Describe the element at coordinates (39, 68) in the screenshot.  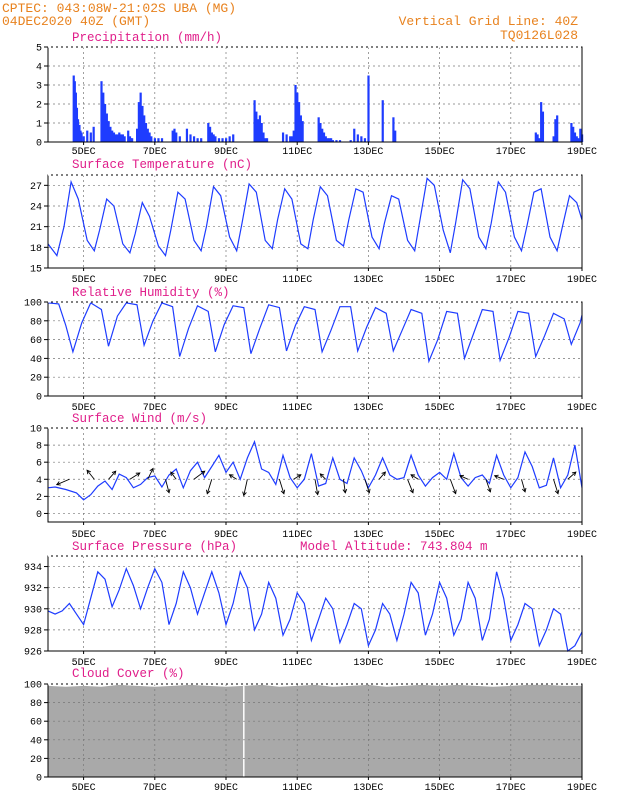
I see `y-tick-label: 4` at that location.